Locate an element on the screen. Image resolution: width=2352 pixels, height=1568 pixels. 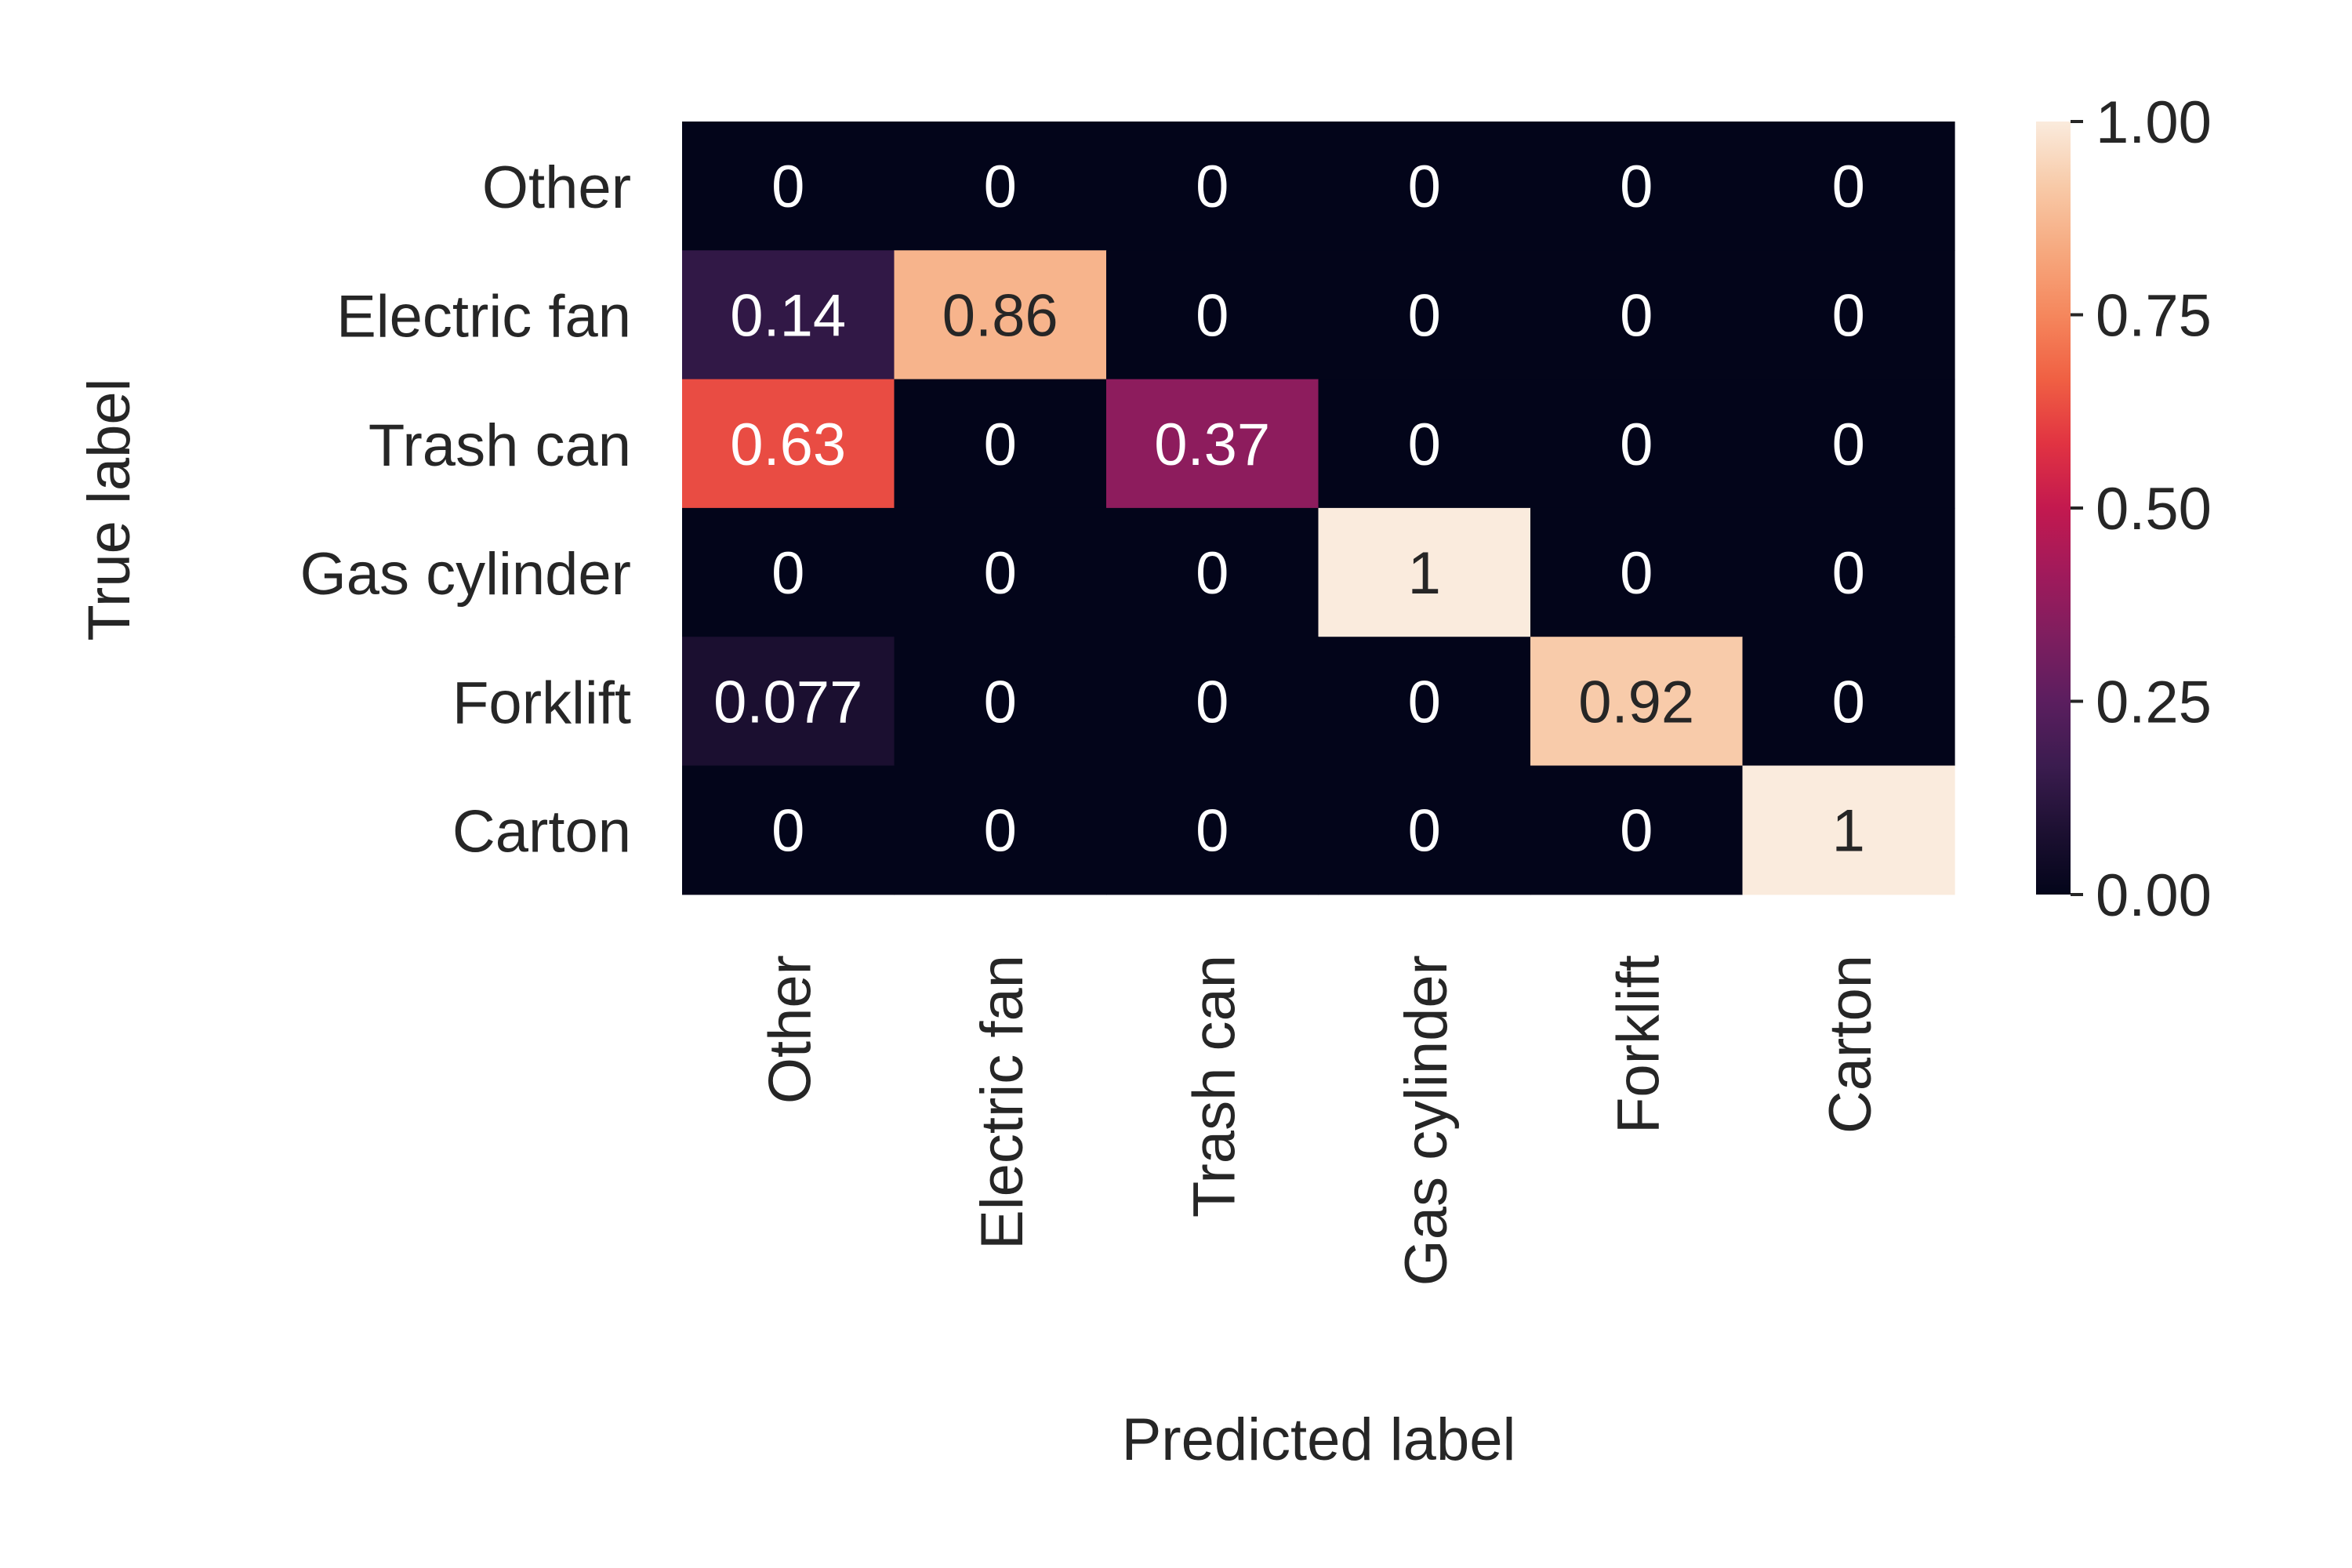
x-tick-label: Carton is located at coordinates (1850, 1044).